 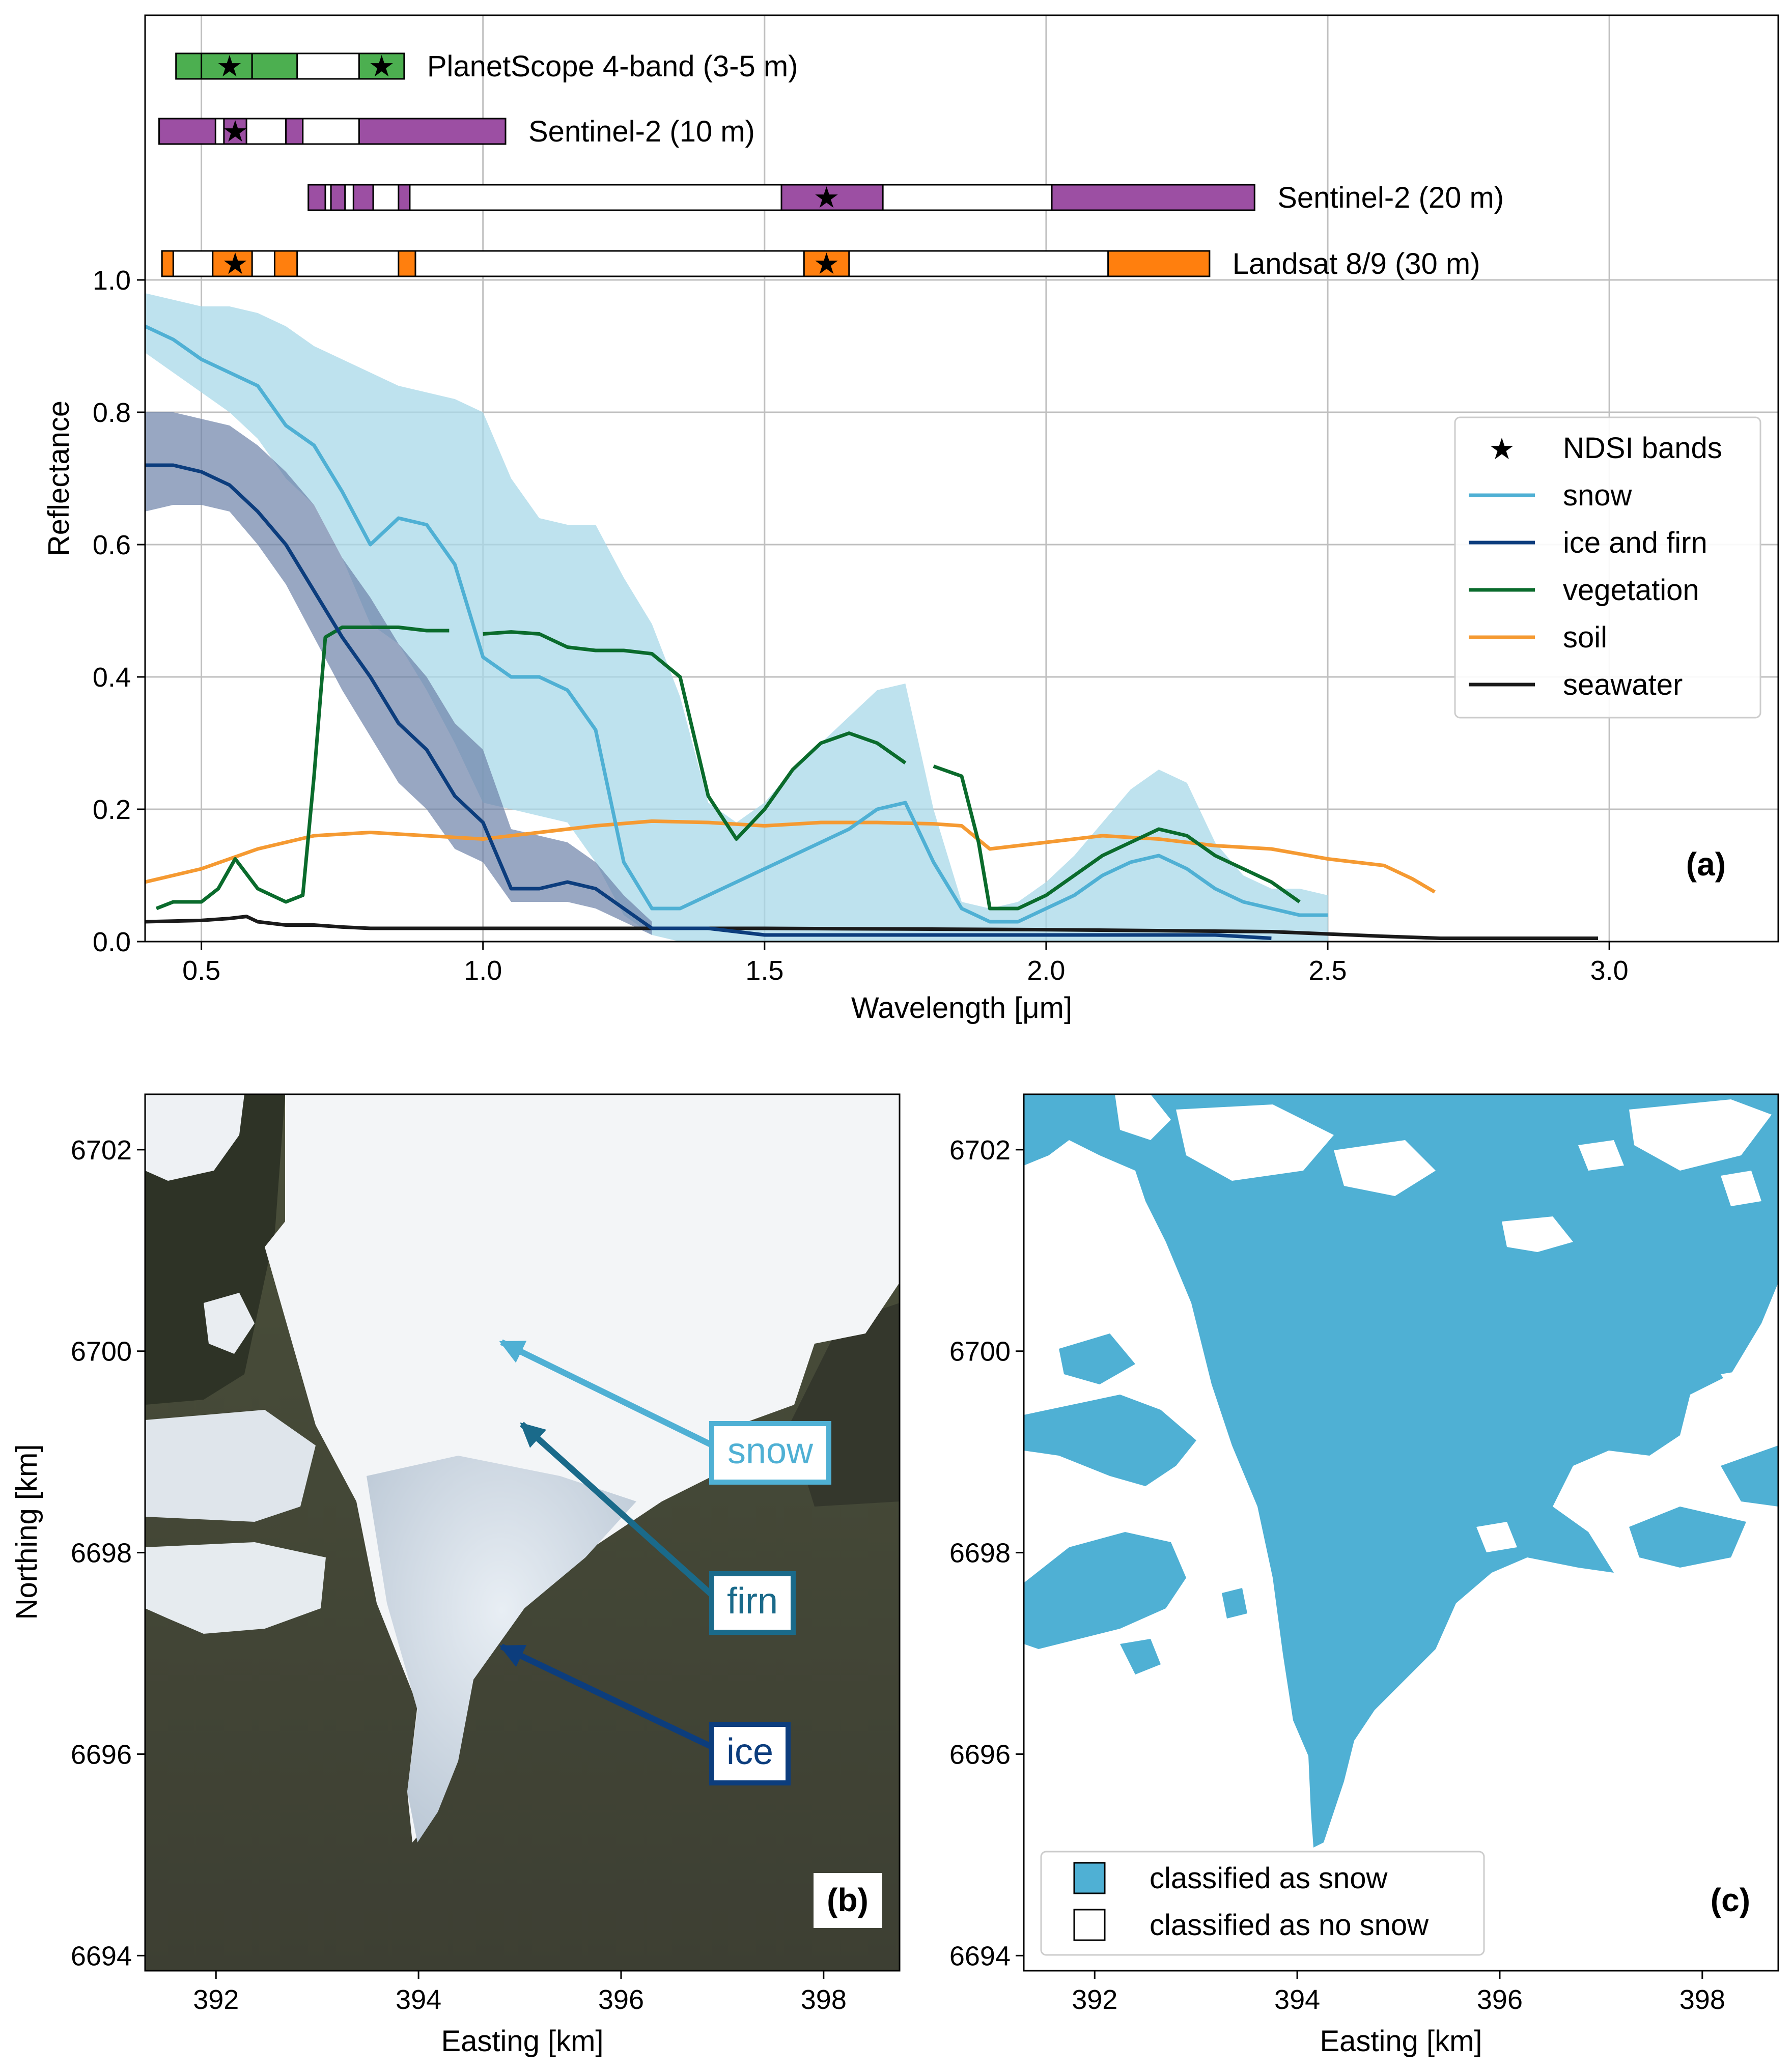 What do you see at coordinates (1623, 684) in the screenshot?
I see `legend-label: seawater` at bounding box center [1623, 684].